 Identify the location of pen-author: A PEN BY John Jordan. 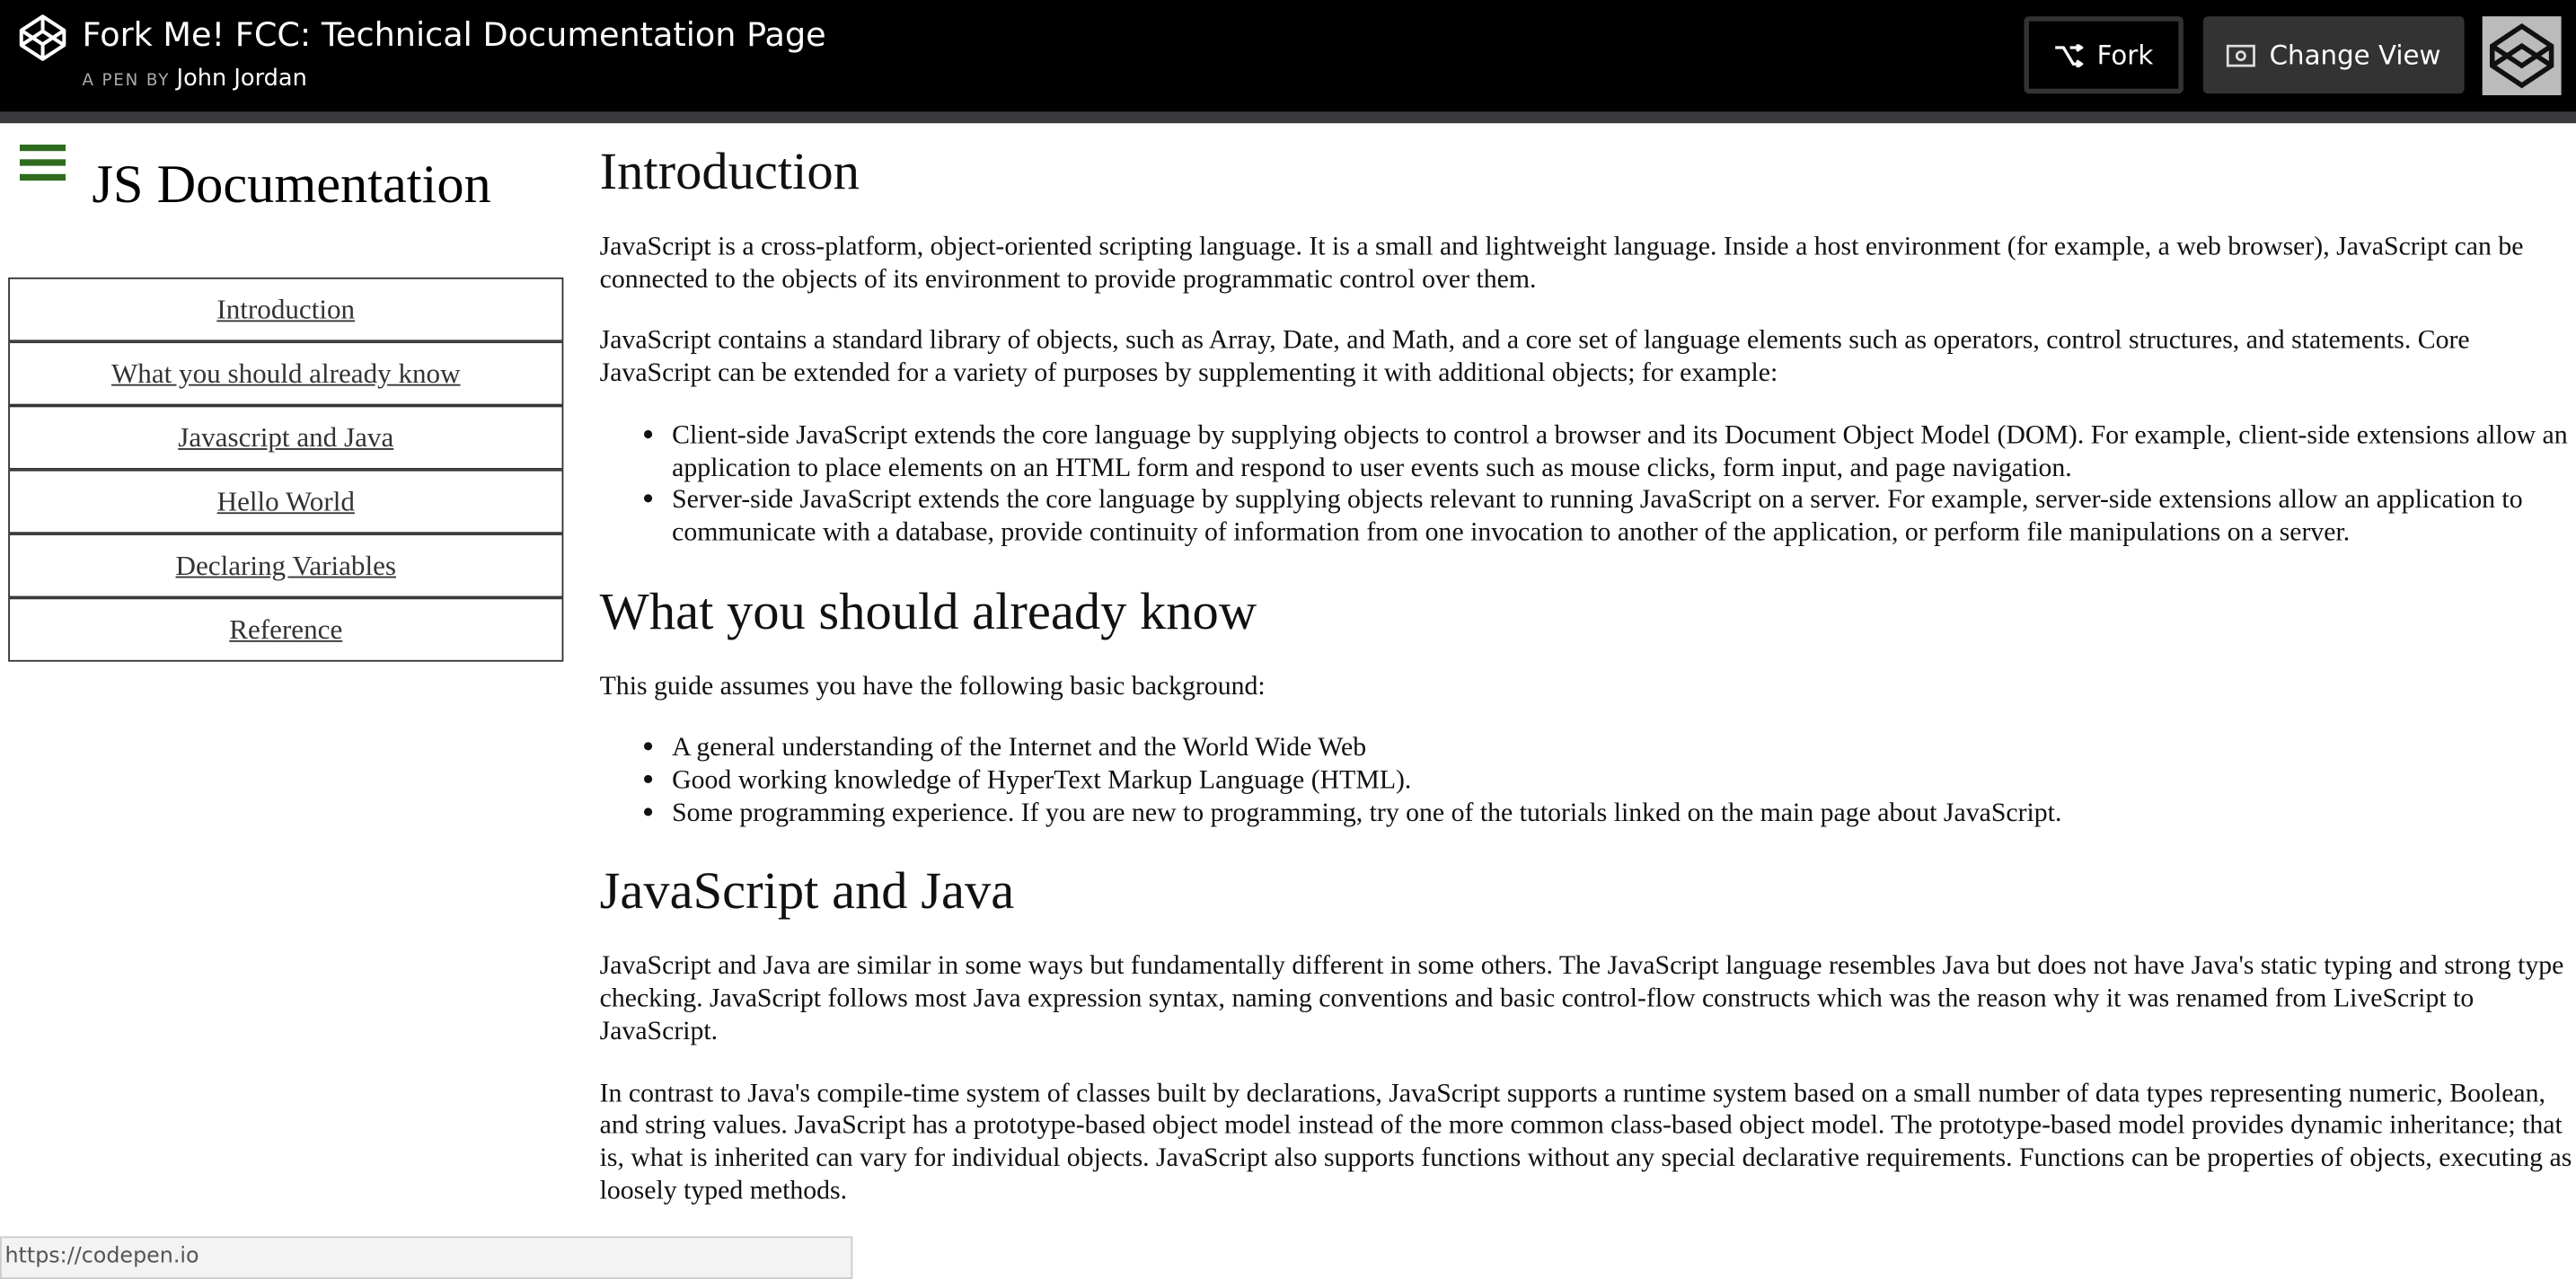
(194, 79).